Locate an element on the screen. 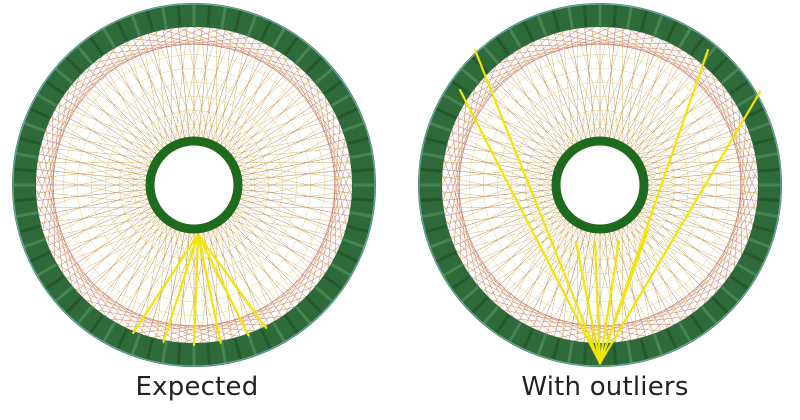 Image resolution: width=800 pixels, height=420 pixels. caption-with-outliers: With outliers is located at coordinates (605, 387).